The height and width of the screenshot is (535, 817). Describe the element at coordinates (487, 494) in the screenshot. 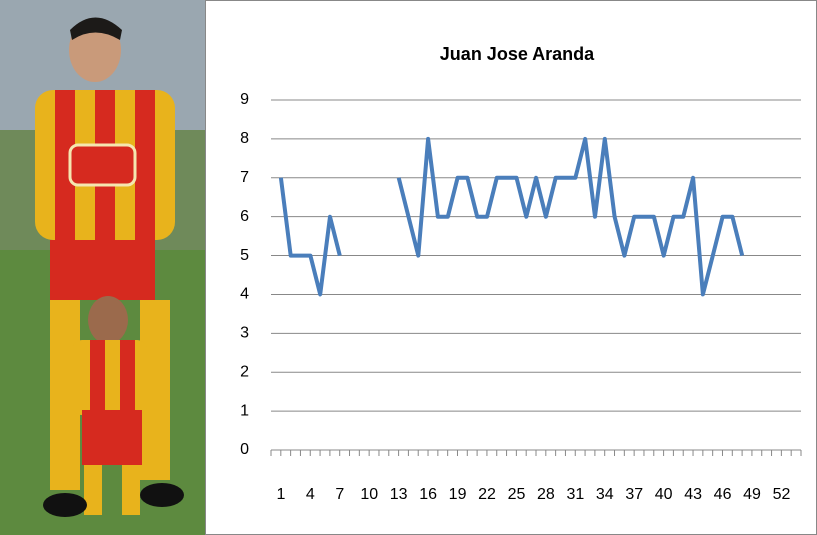

I see `x-tick-label: 22` at that location.